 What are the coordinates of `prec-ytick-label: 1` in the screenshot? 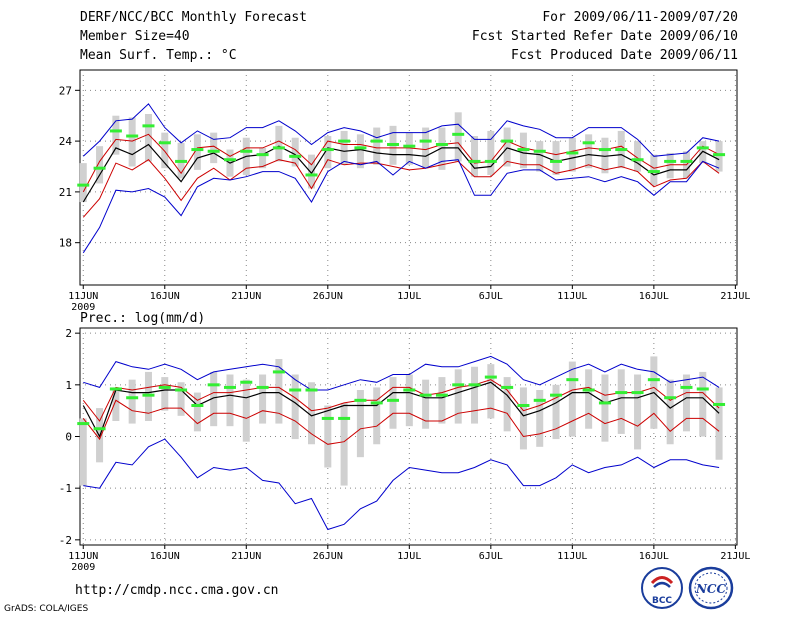 It's located at (68, 385).